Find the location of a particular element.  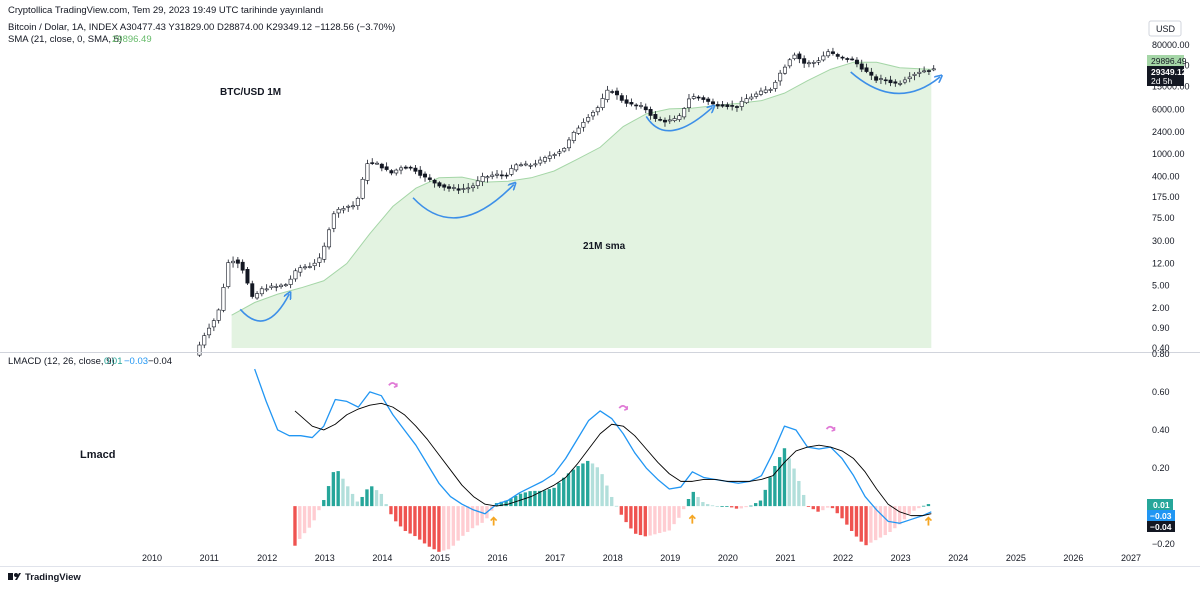

pink-arrowhead-icon is located at coordinates (395, 385).